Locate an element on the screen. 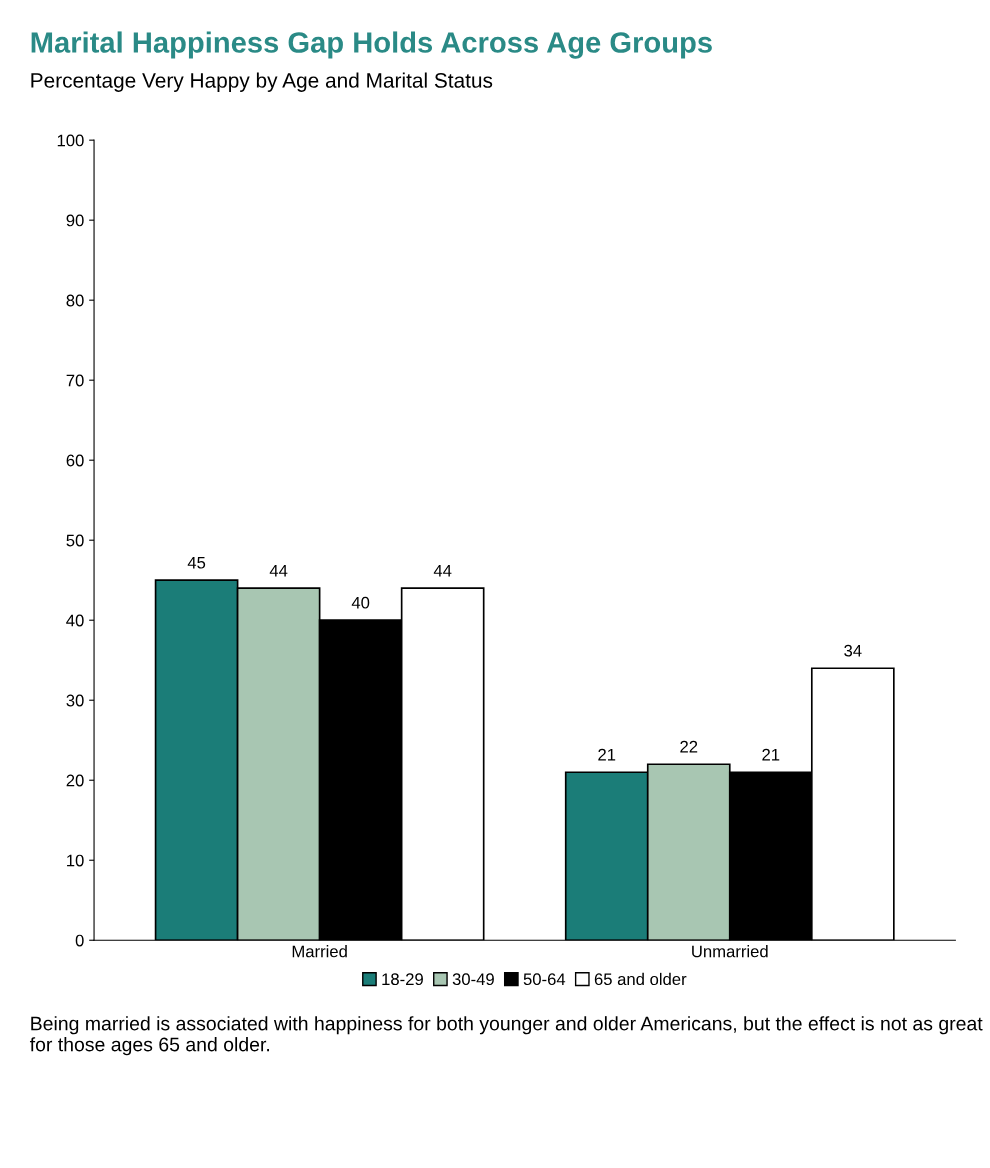 This screenshot has height=1168, width=990. text: Being married is associated with happiness for both younger and older Americans, but the effect is not as great for those ages 65 and older. is located at coordinates (506, 1036).